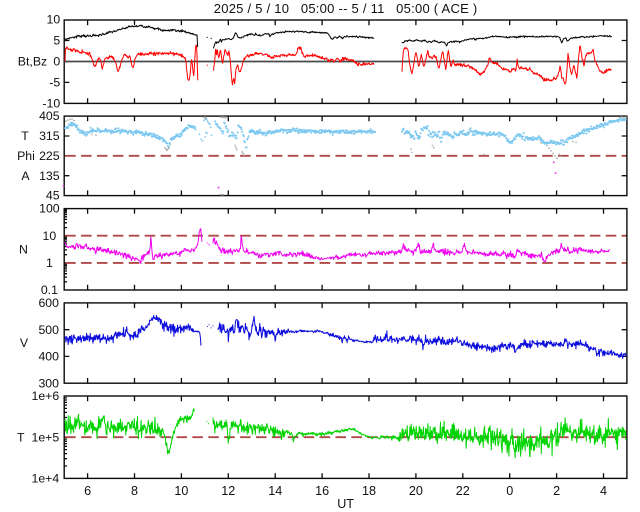 The image size is (640, 512). What do you see at coordinates (369, 491) in the screenshot?
I see `svg-text: 18` at bounding box center [369, 491].